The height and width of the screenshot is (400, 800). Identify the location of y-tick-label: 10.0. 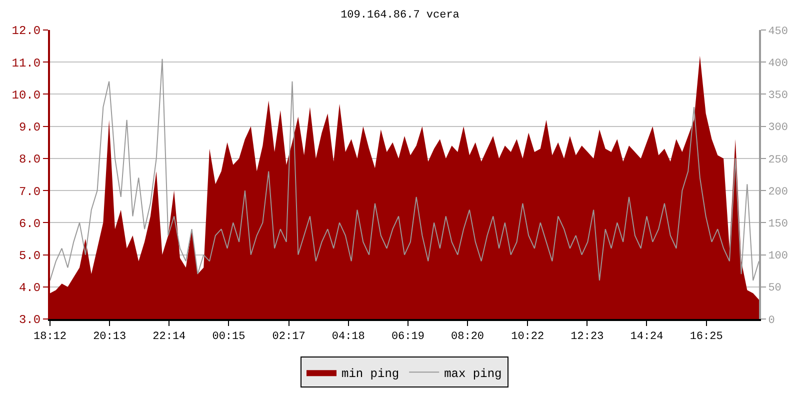
(26, 95).